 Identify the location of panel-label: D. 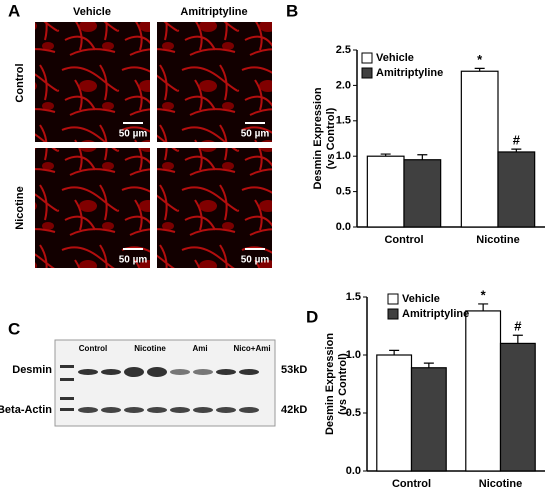
(312, 316).